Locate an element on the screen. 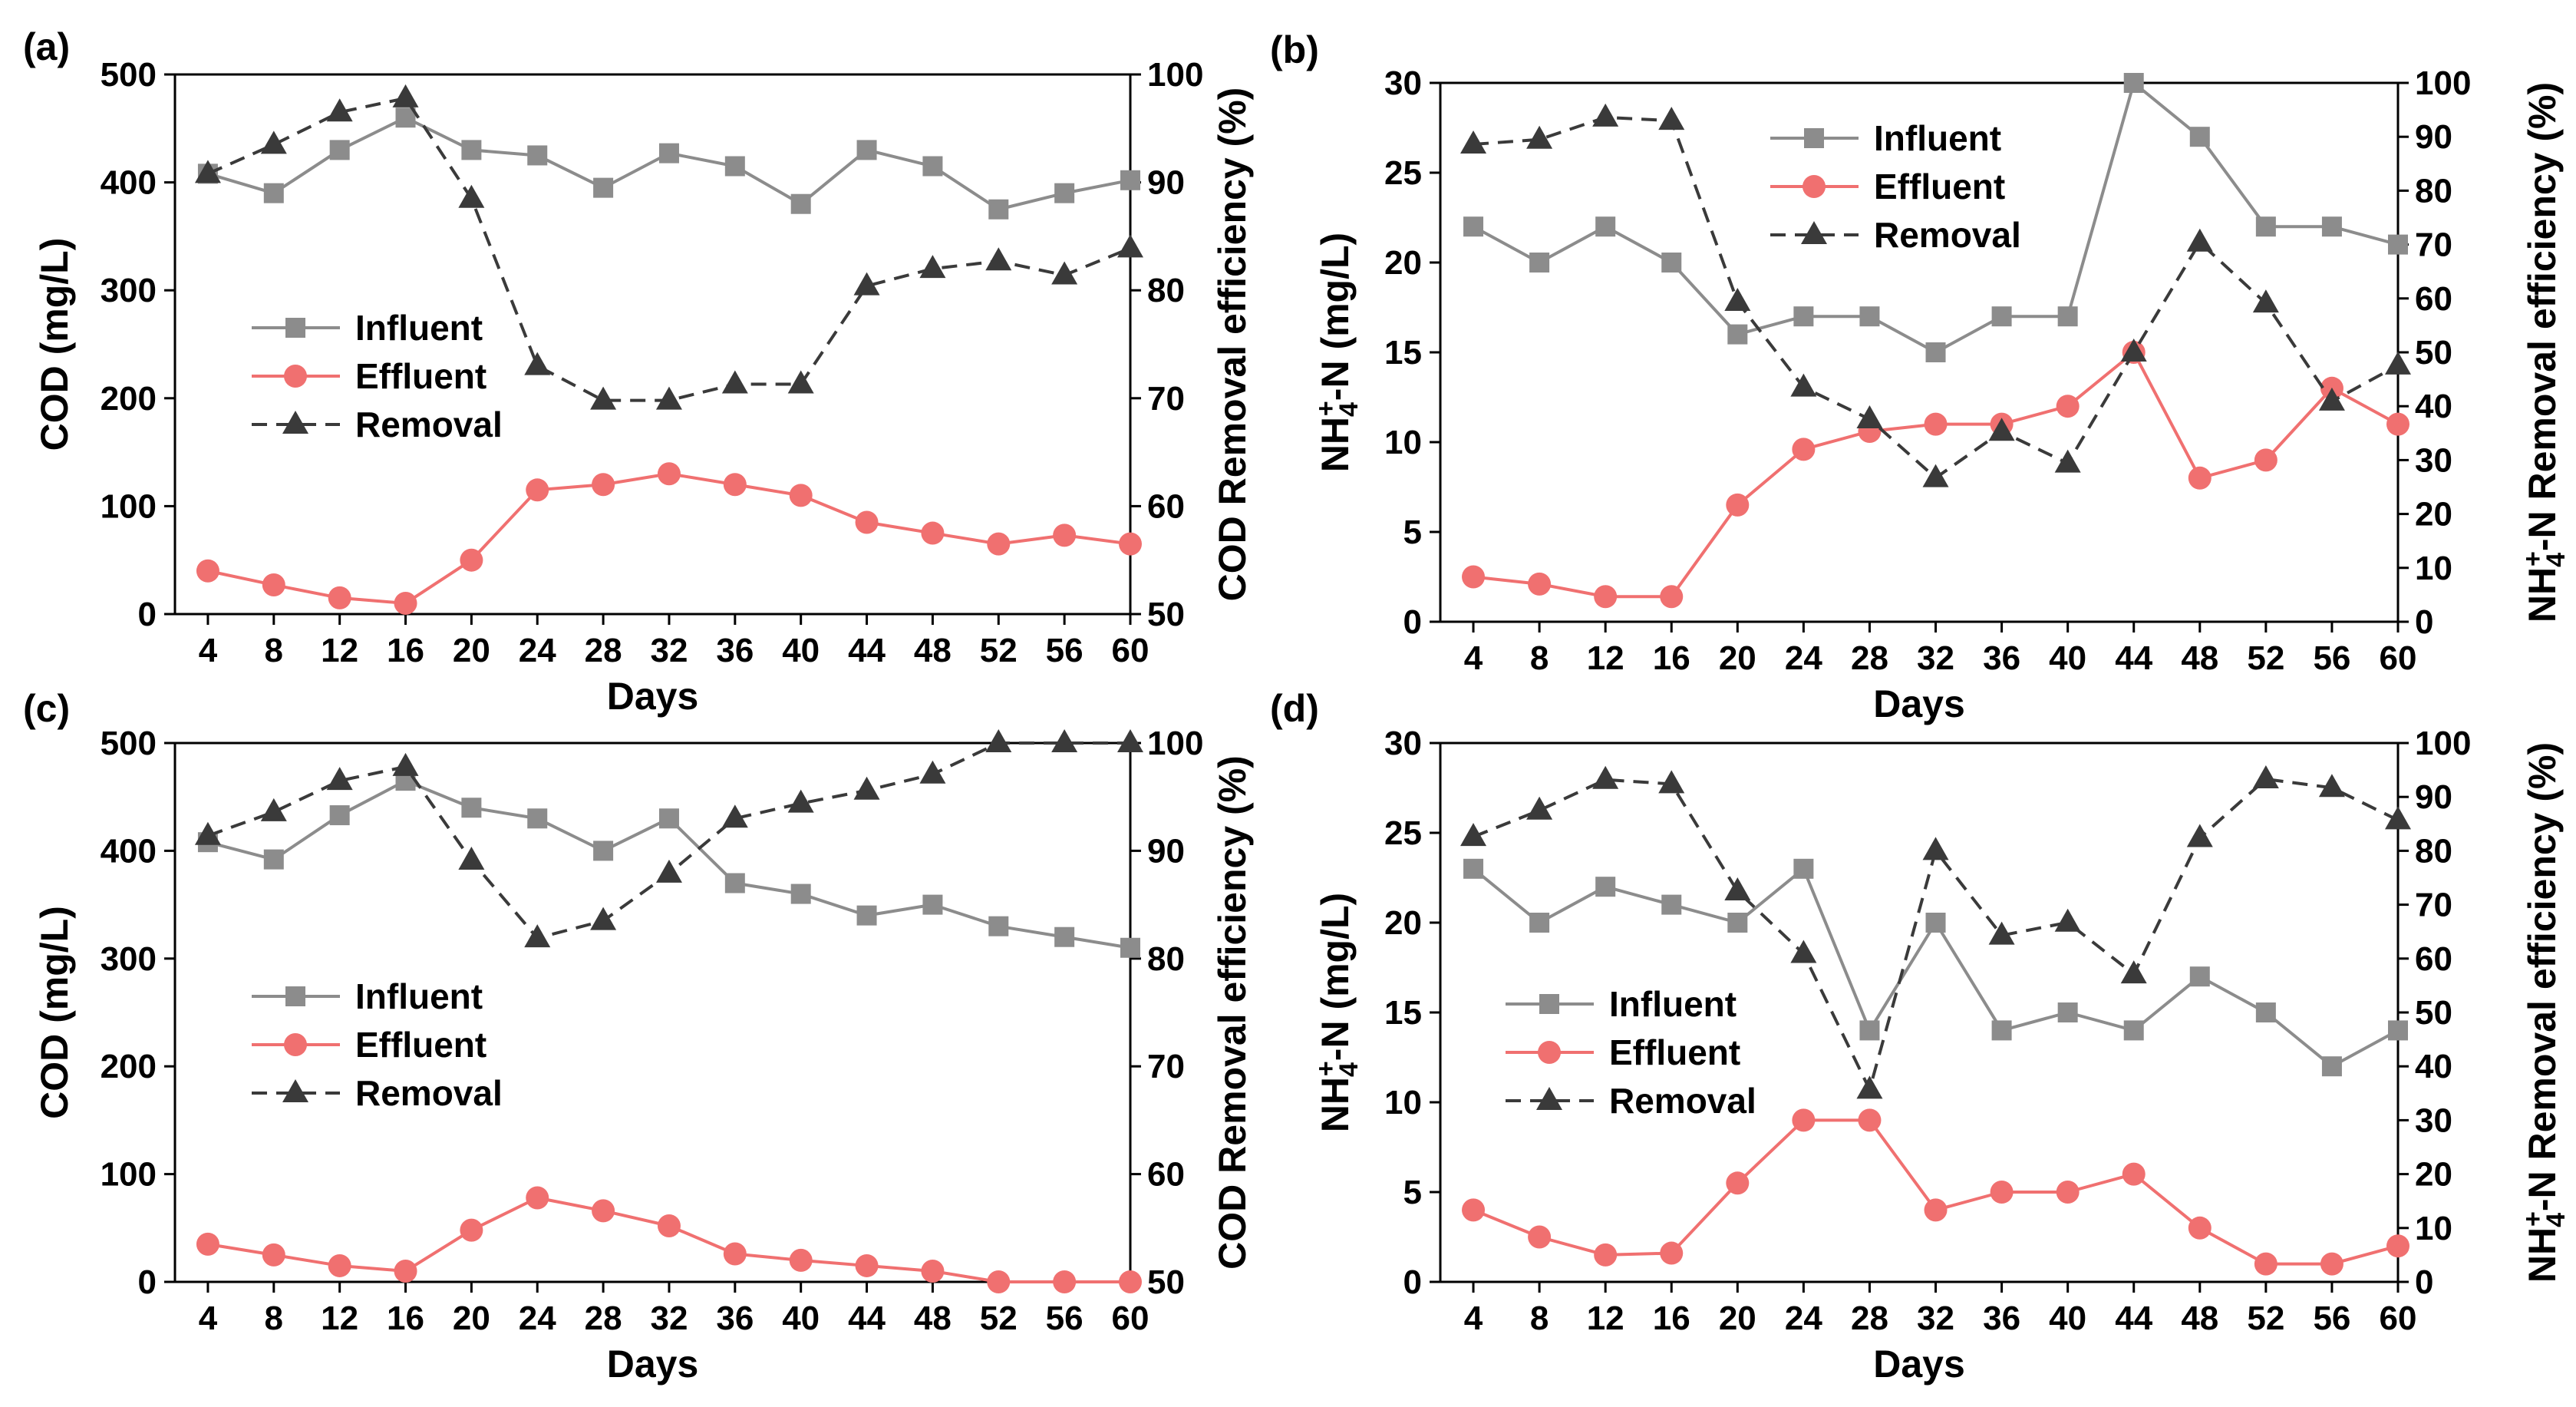  y2-axis-title: COD Removal efficiency (%) is located at coordinates (1232, 345).